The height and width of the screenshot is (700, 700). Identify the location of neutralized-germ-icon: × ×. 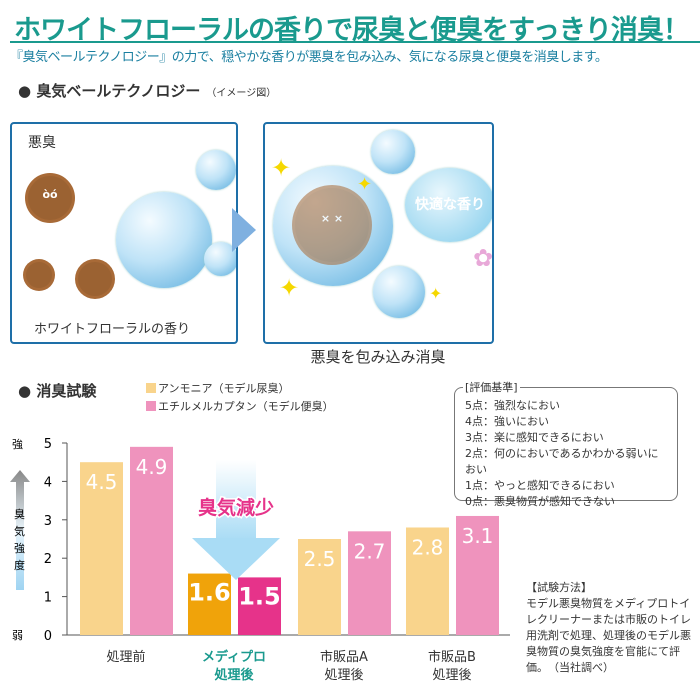
(332, 225).